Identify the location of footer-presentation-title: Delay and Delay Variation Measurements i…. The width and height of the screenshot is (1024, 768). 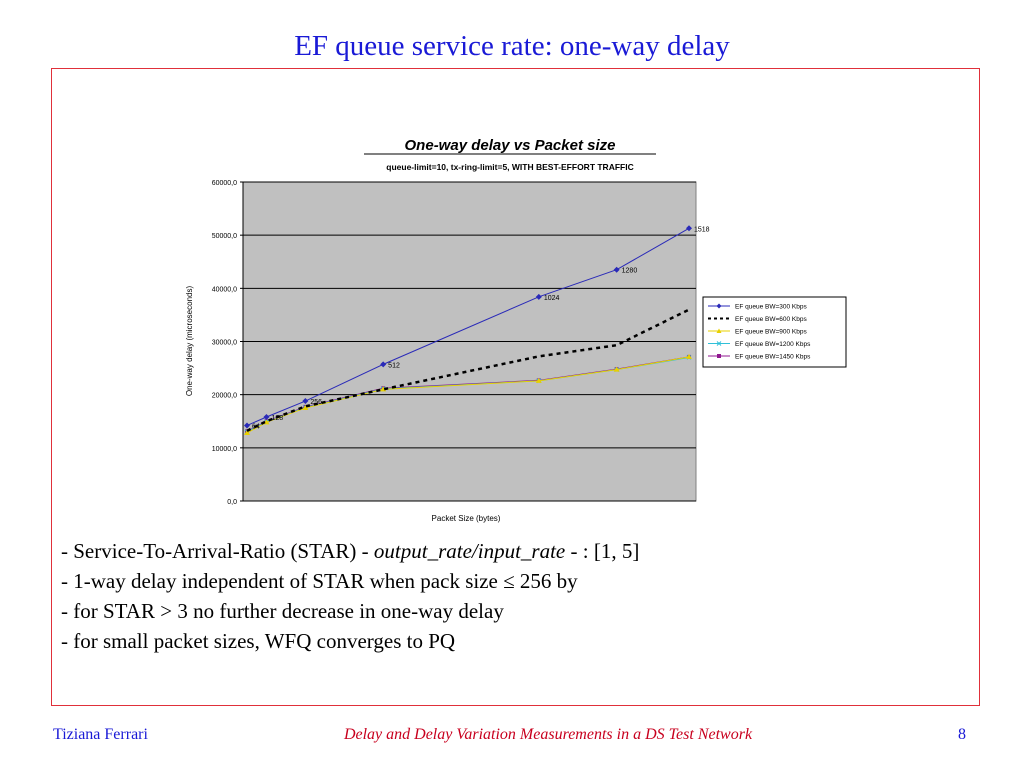
(548, 734).